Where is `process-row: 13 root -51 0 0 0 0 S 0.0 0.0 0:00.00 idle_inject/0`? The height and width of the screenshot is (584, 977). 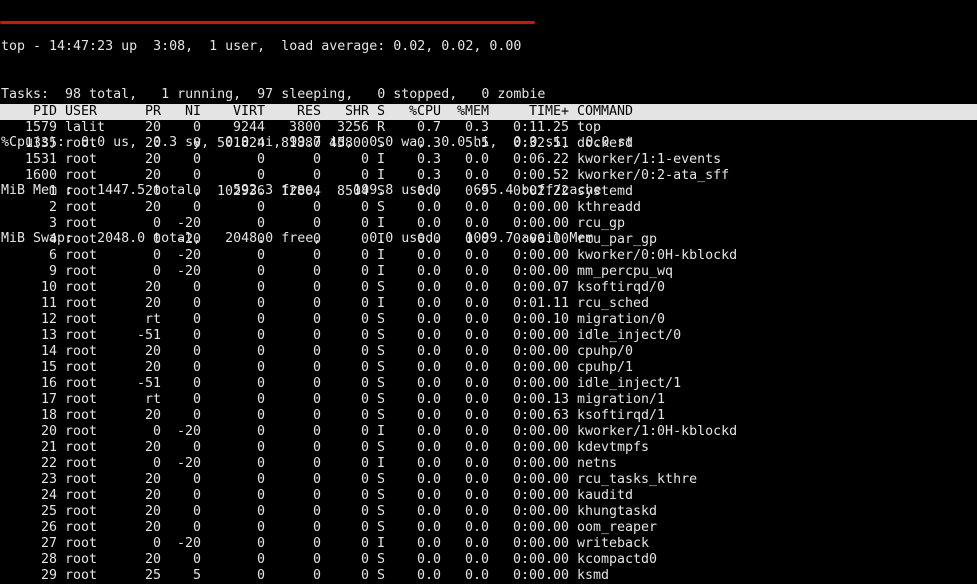 process-row: 13 root -51 0 0 0 0 S 0.0 0.0 0:00.00 idle_inject/0 is located at coordinates (488, 336).